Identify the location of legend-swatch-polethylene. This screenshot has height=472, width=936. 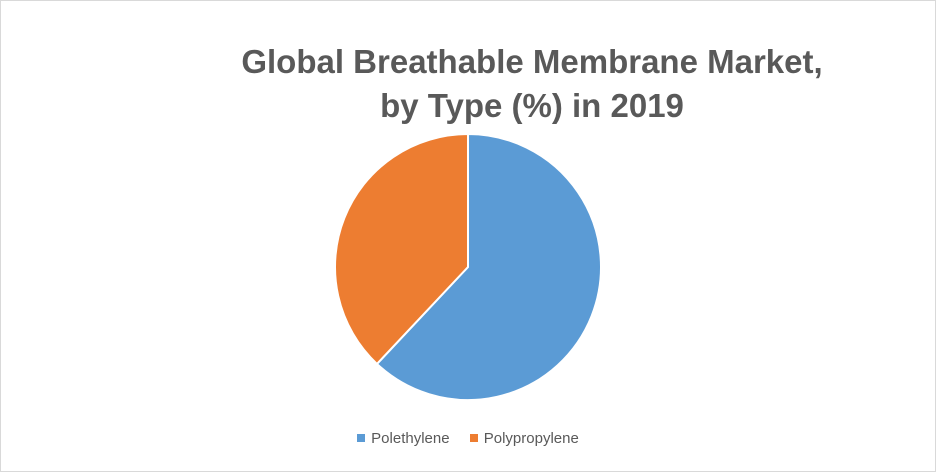
(361, 438).